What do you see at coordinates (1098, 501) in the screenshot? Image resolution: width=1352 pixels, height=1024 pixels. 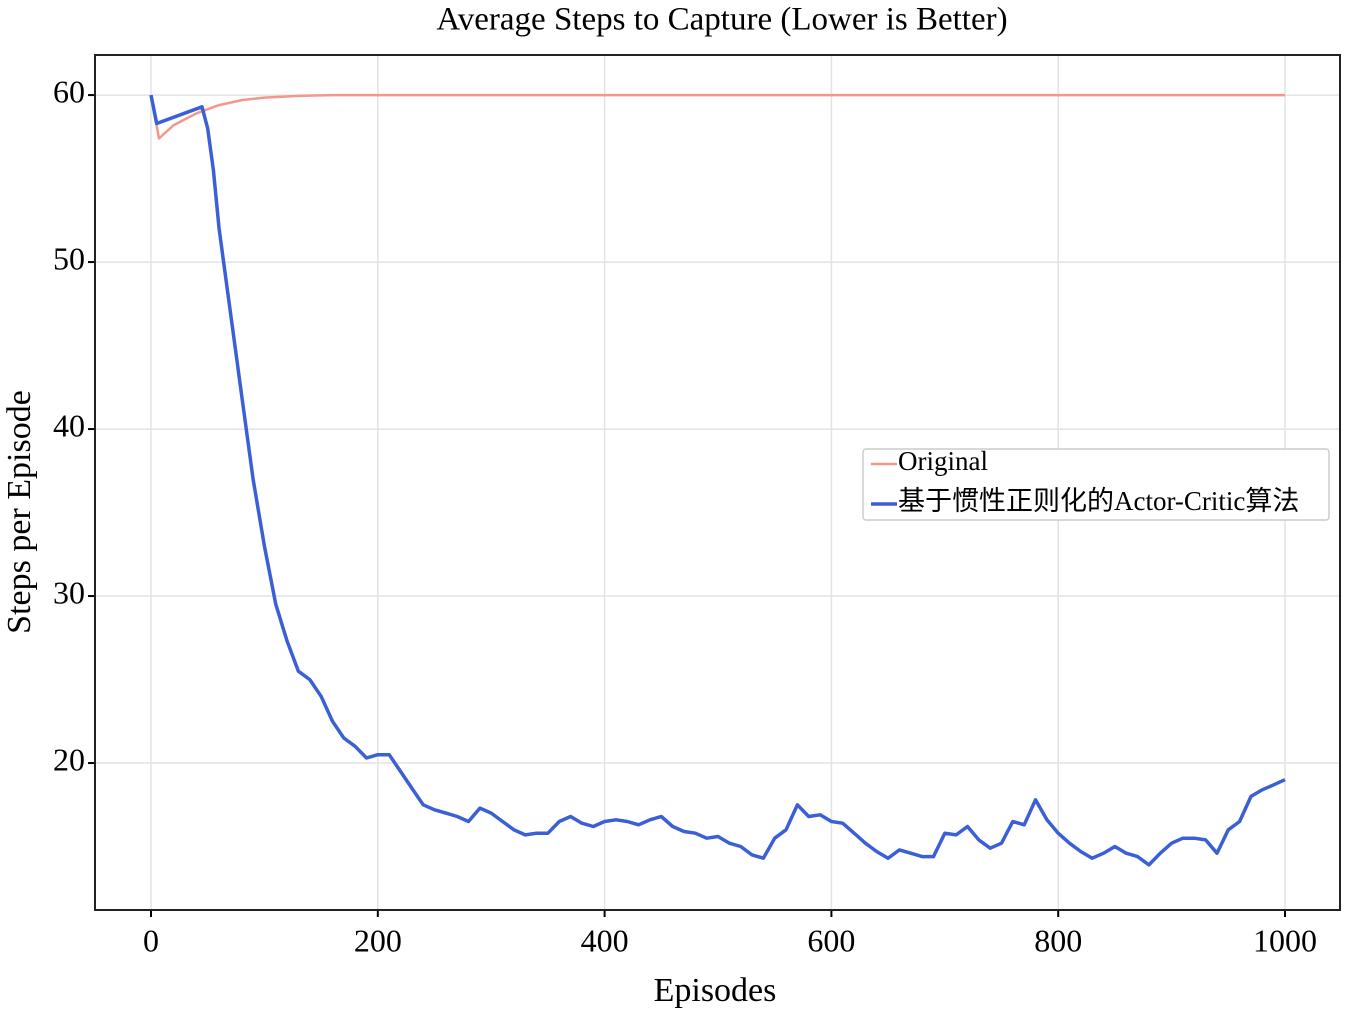 I see `legend-label: 基于惯性正则化的Actor-Critic算法` at bounding box center [1098, 501].